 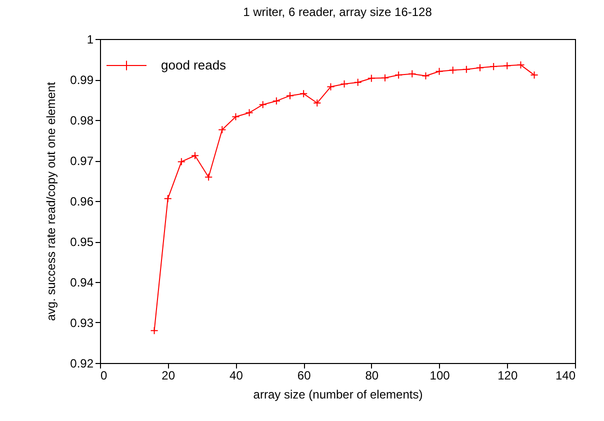 I want to click on y-tick-label: 0.97, so click(x=82, y=161).